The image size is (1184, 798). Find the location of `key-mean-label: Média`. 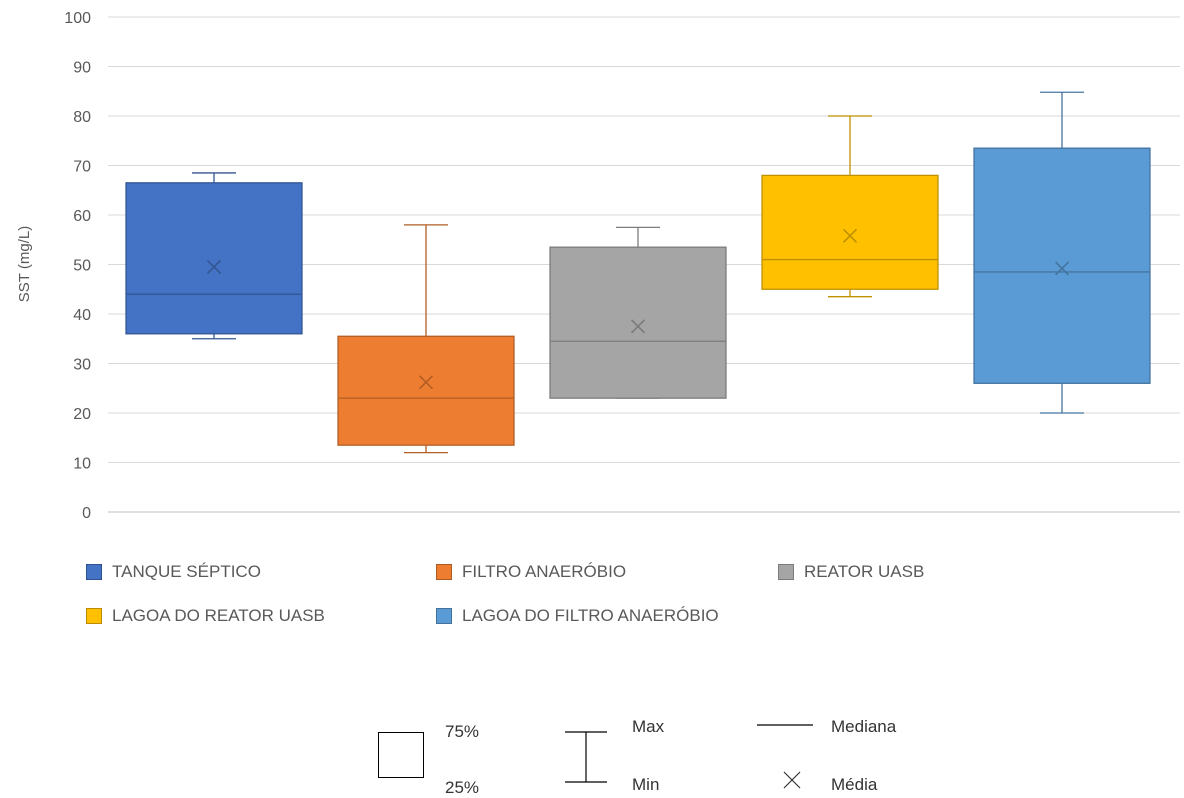

key-mean-label: Média is located at coordinates (854, 784).